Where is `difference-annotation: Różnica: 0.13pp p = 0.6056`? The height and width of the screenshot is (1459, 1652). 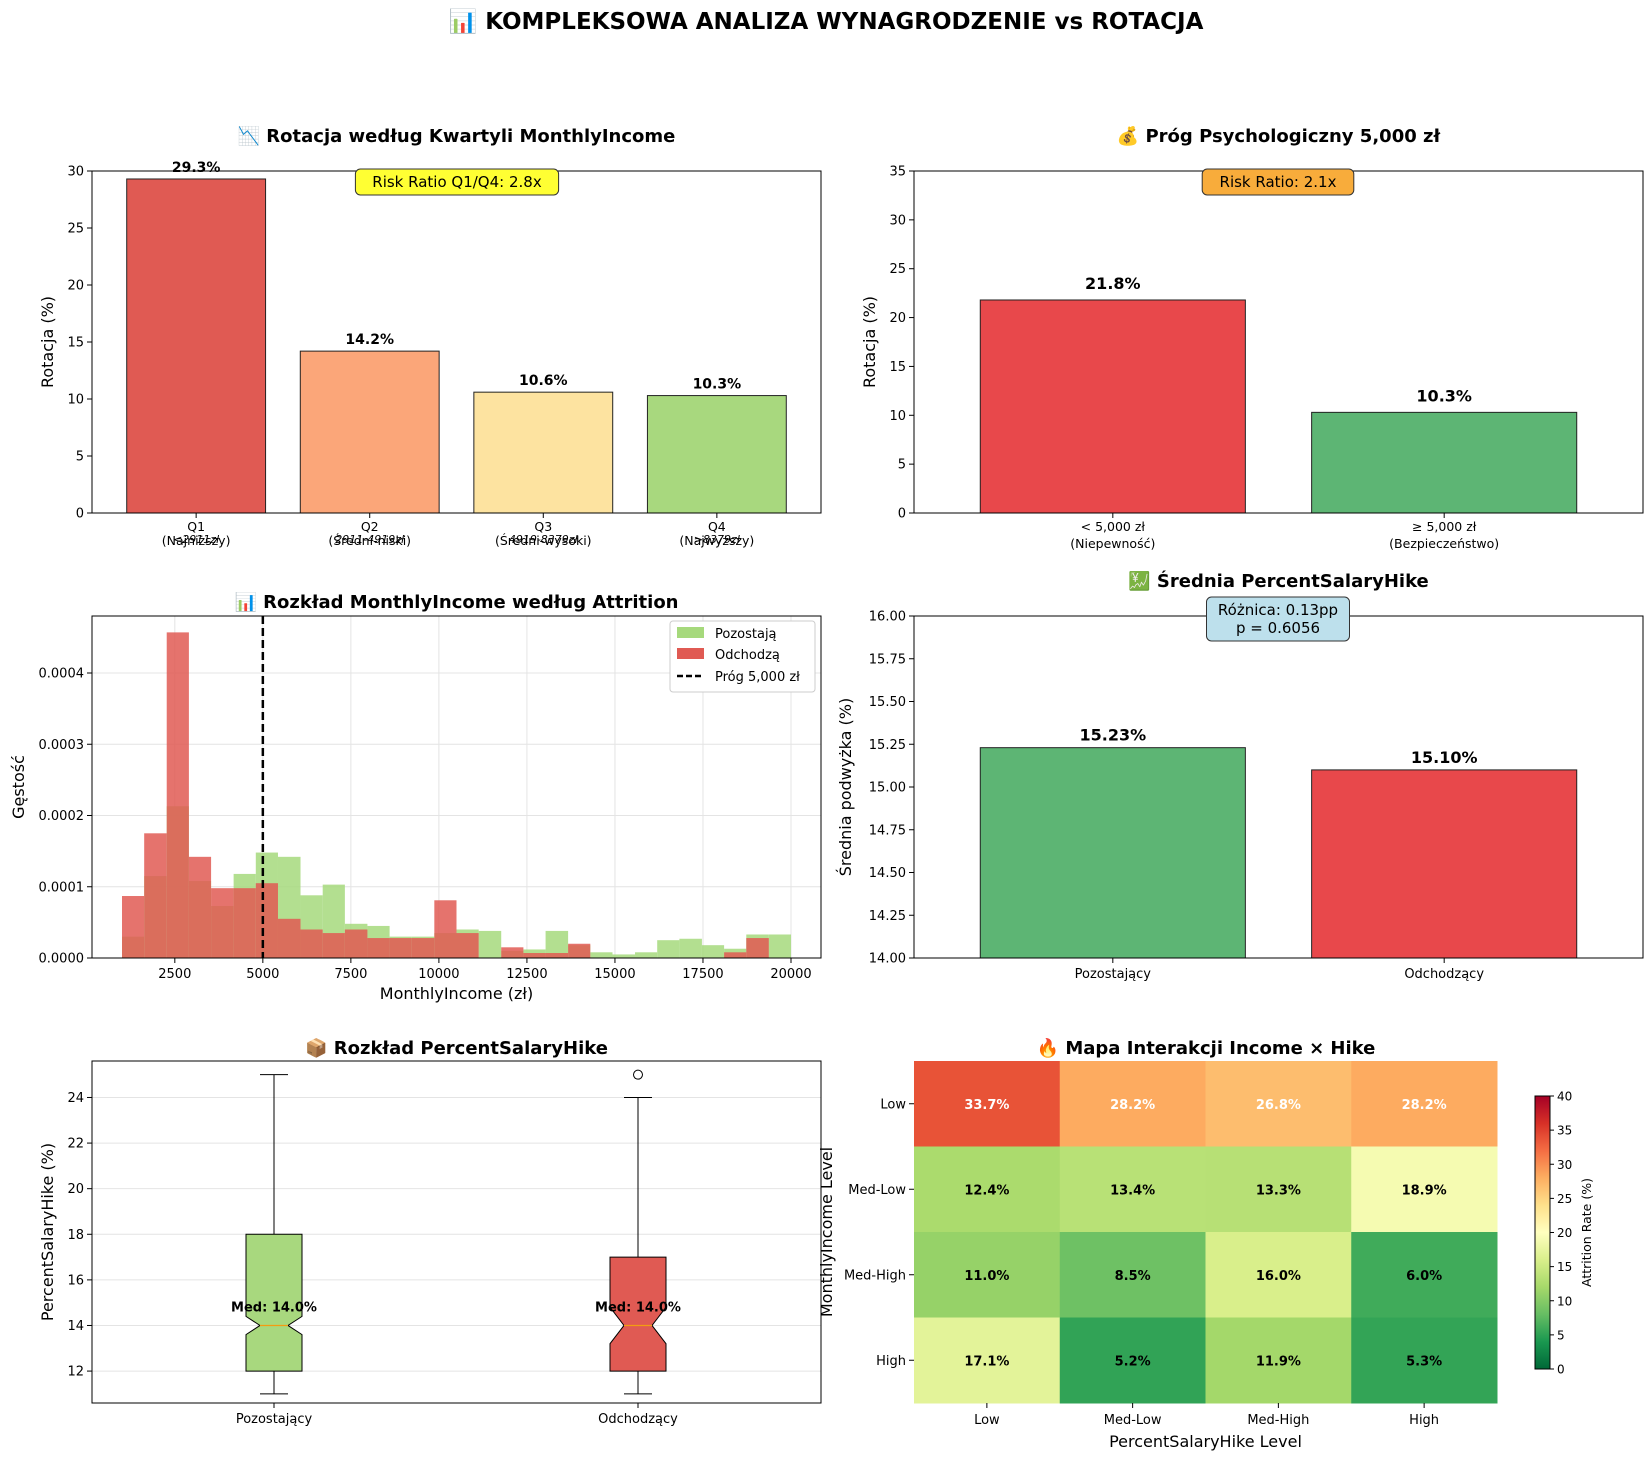
difference-annotation: Różnica: 0.13pp p = 0.6056 is located at coordinates (1278, 619).